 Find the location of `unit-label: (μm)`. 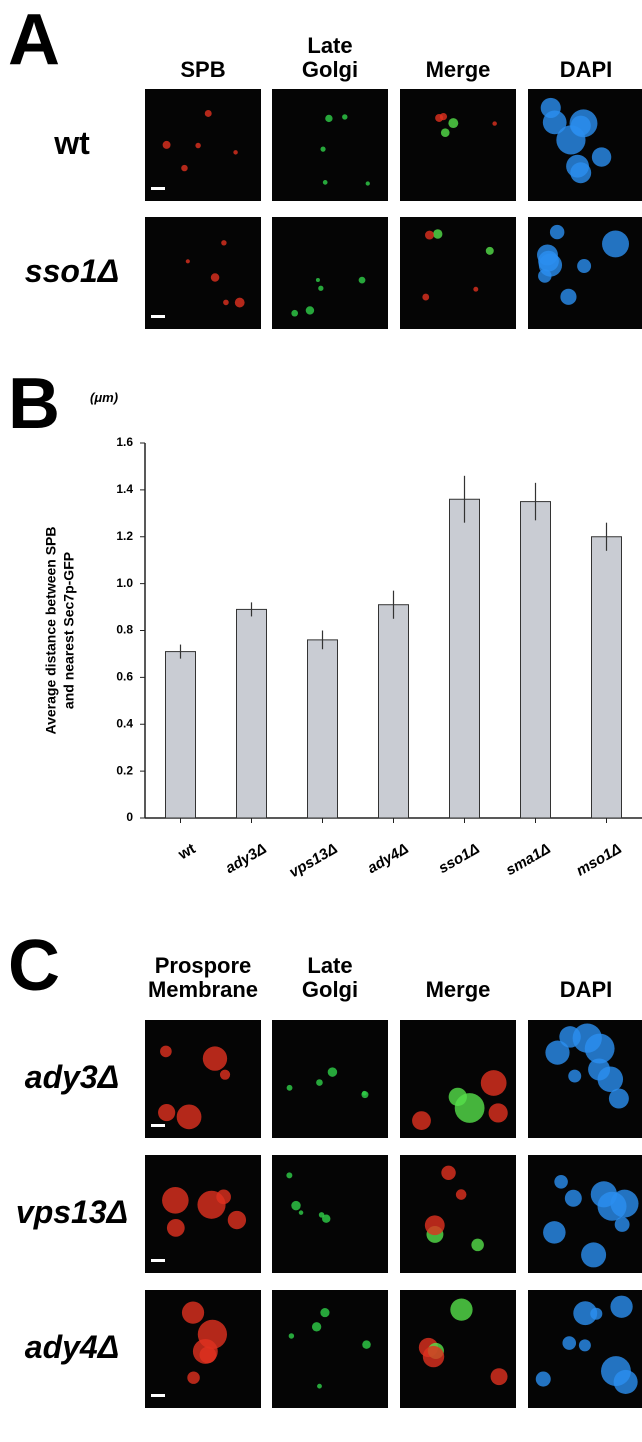

unit-label: (μm) is located at coordinates (104, 397).